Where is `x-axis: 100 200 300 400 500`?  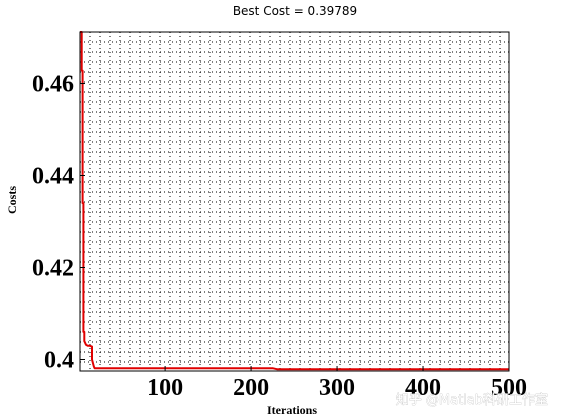
x-axis: 100 200 300 400 500 is located at coordinates (337, 383).